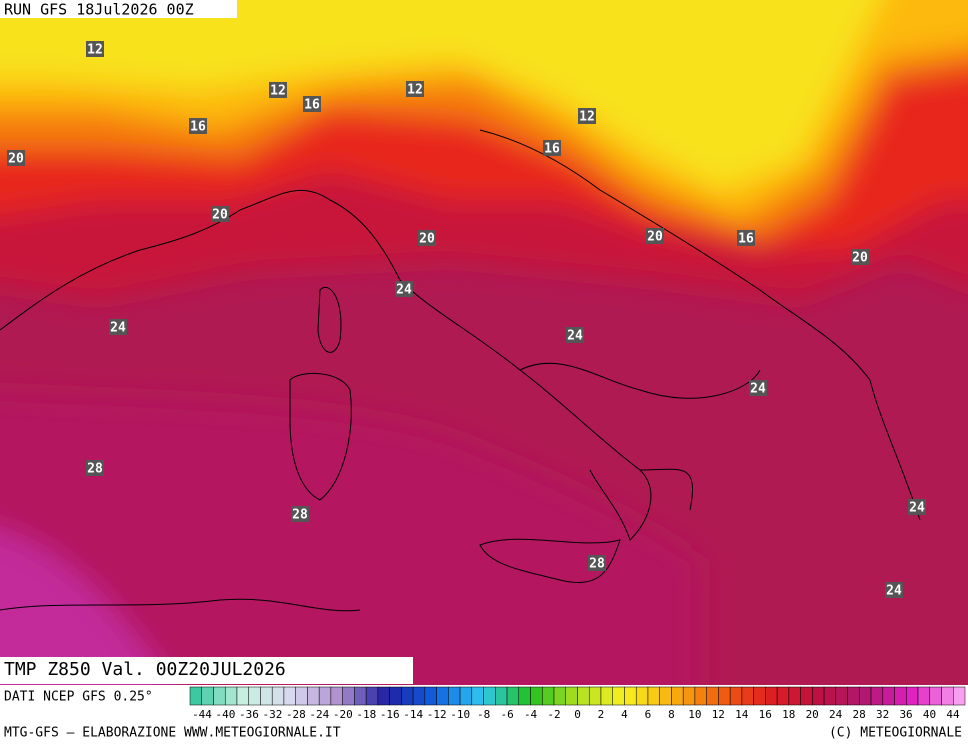 The width and height of the screenshot is (968, 745). What do you see at coordinates (718, 714) in the screenshot?
I see `colorbar-label: 12` at bounding box center [718, 714].